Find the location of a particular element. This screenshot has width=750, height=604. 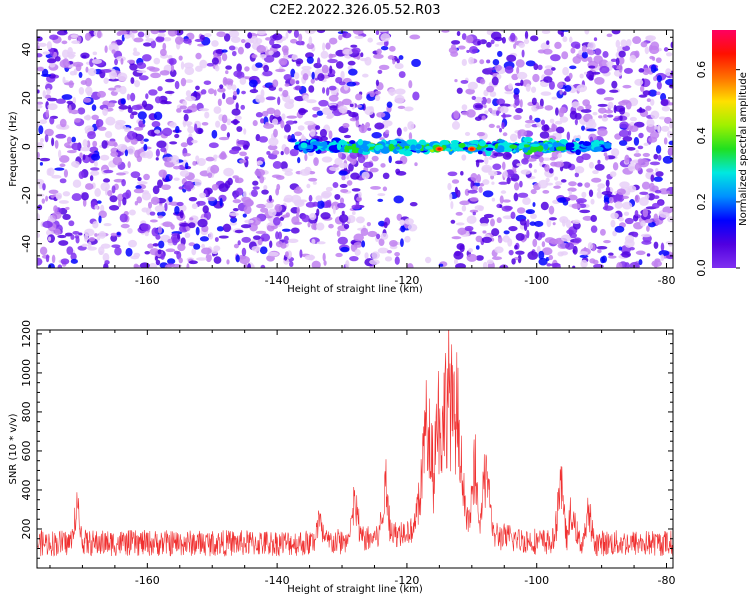

spectrogram-y-tick-label: 20 is located at coordinates (26, 98).